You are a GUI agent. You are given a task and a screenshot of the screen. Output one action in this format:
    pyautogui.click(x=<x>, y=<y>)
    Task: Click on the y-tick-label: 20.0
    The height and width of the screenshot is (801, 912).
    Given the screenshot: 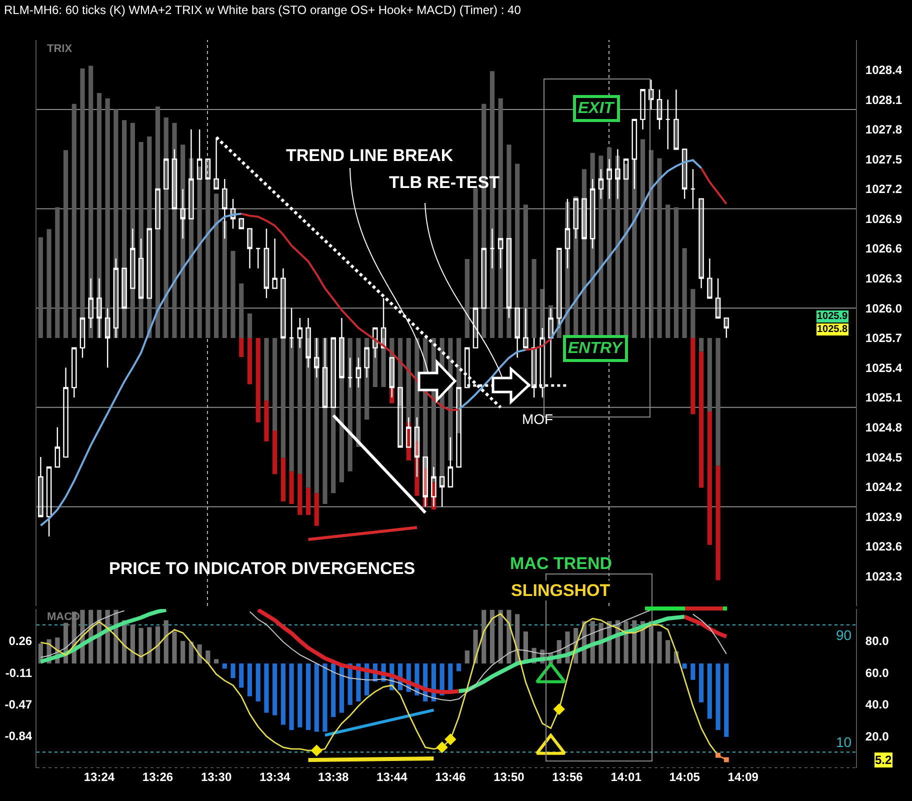 What is the action you would take?
    pyautogui.click(x=877, y=736)
    